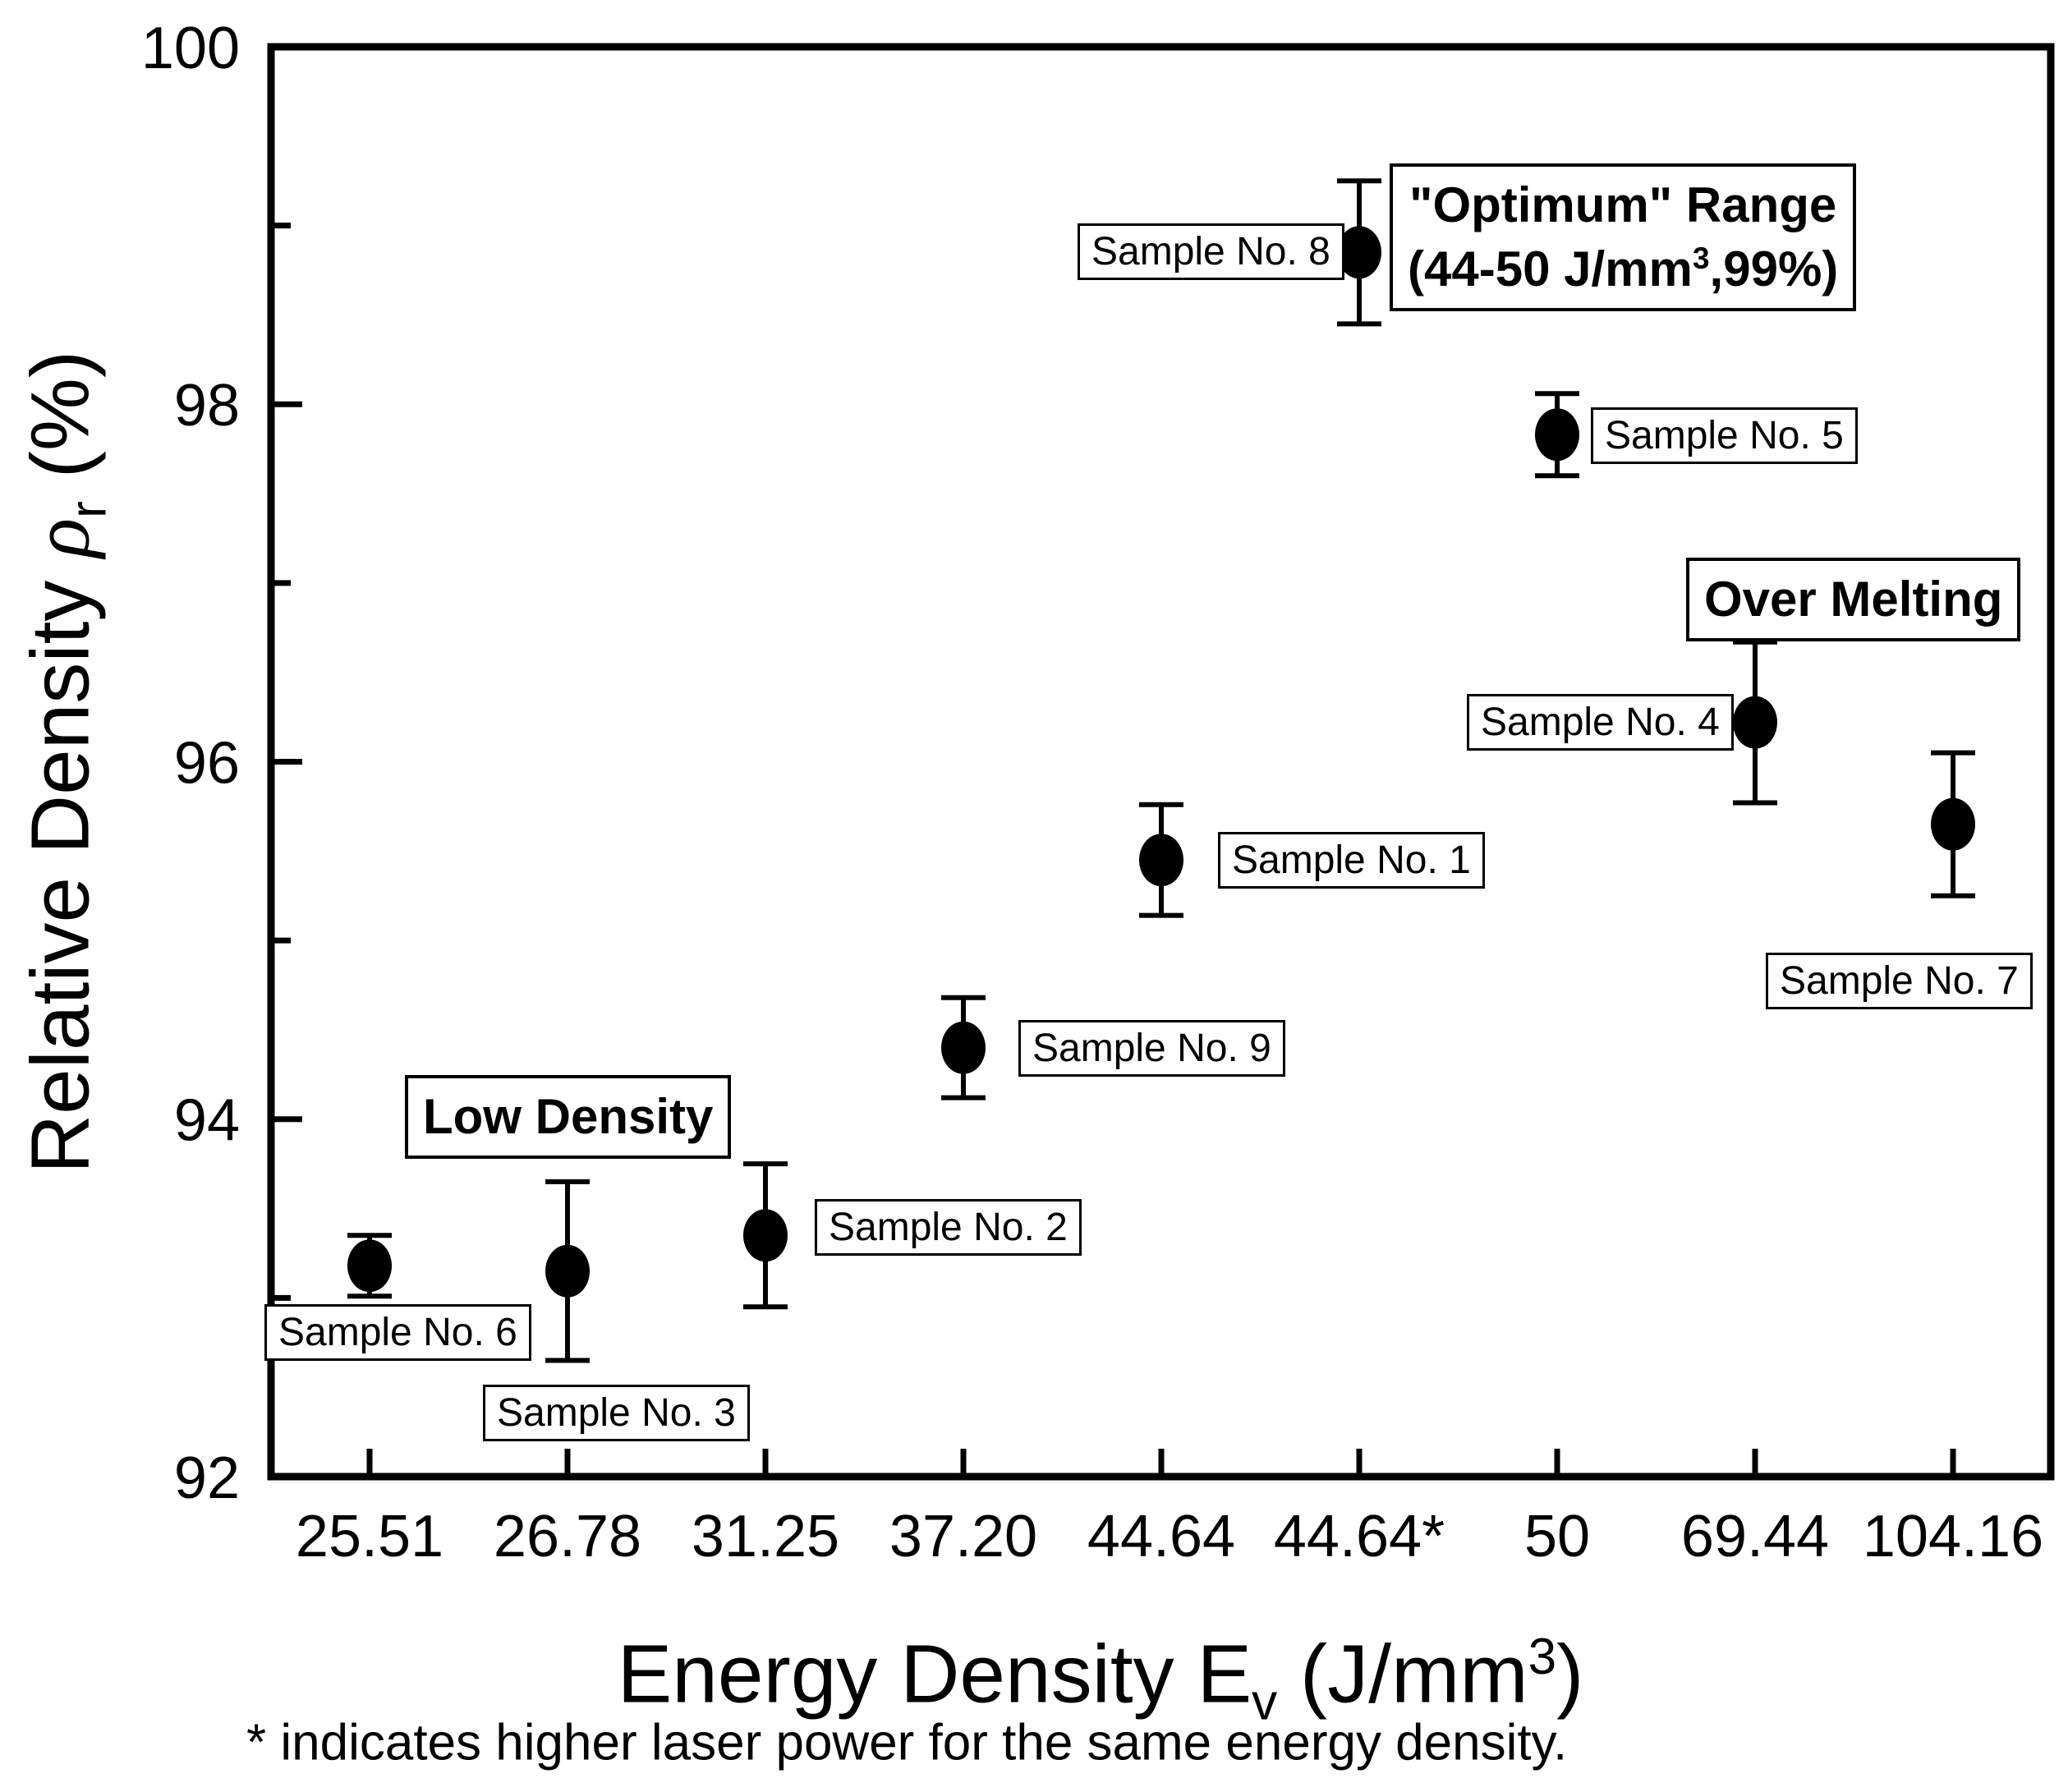 The height and width of the screenshot is (1792, 2068). Describe the element at coordinates (1899, 981) in the screenshot. I see `point-label-sample-no-7: Sample No. 7` at that location.